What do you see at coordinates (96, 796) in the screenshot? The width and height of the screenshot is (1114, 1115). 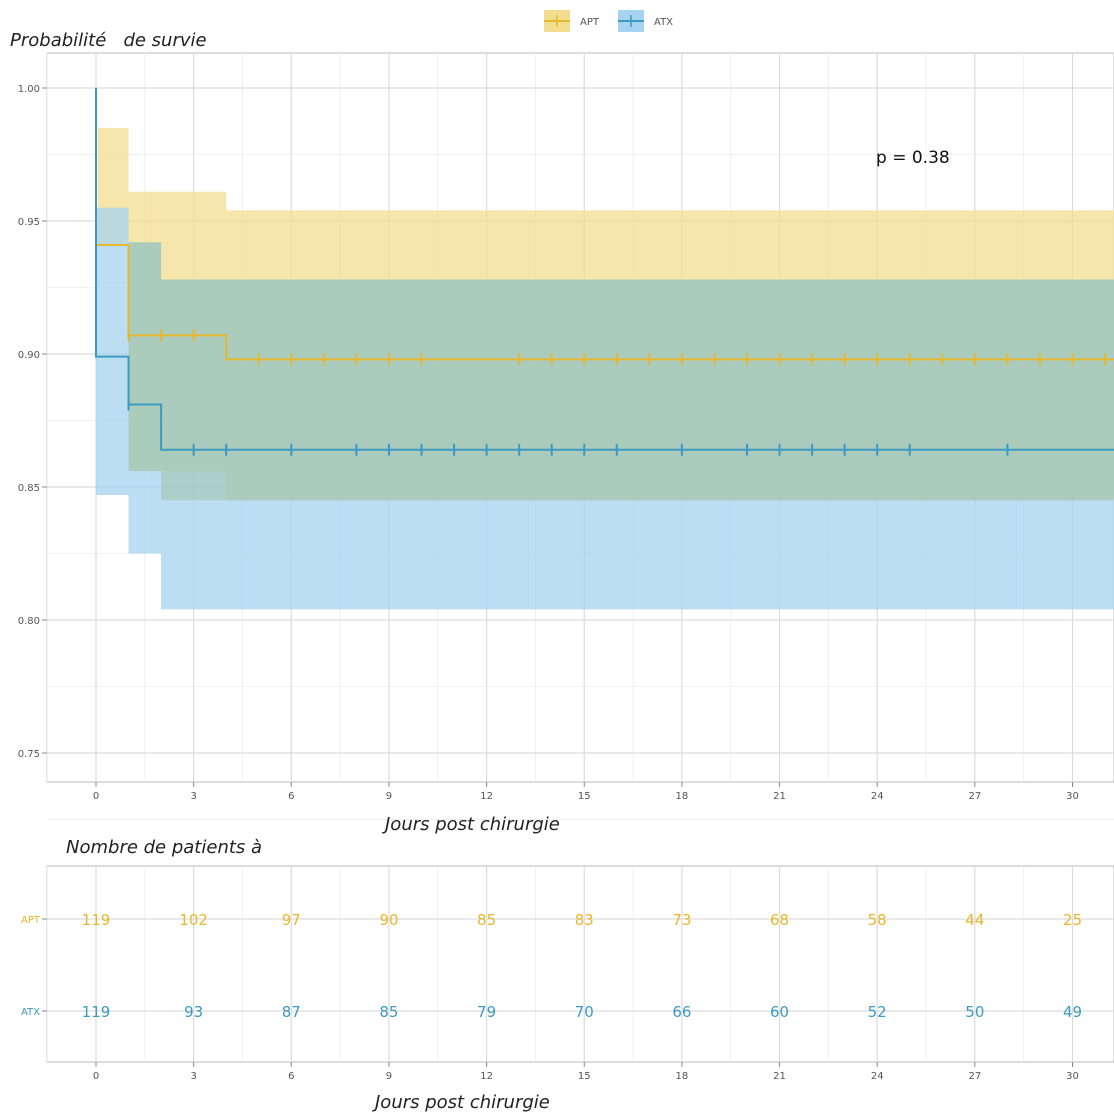 I see `x-tick-label-0: 0` at bounding box center [96, 796].